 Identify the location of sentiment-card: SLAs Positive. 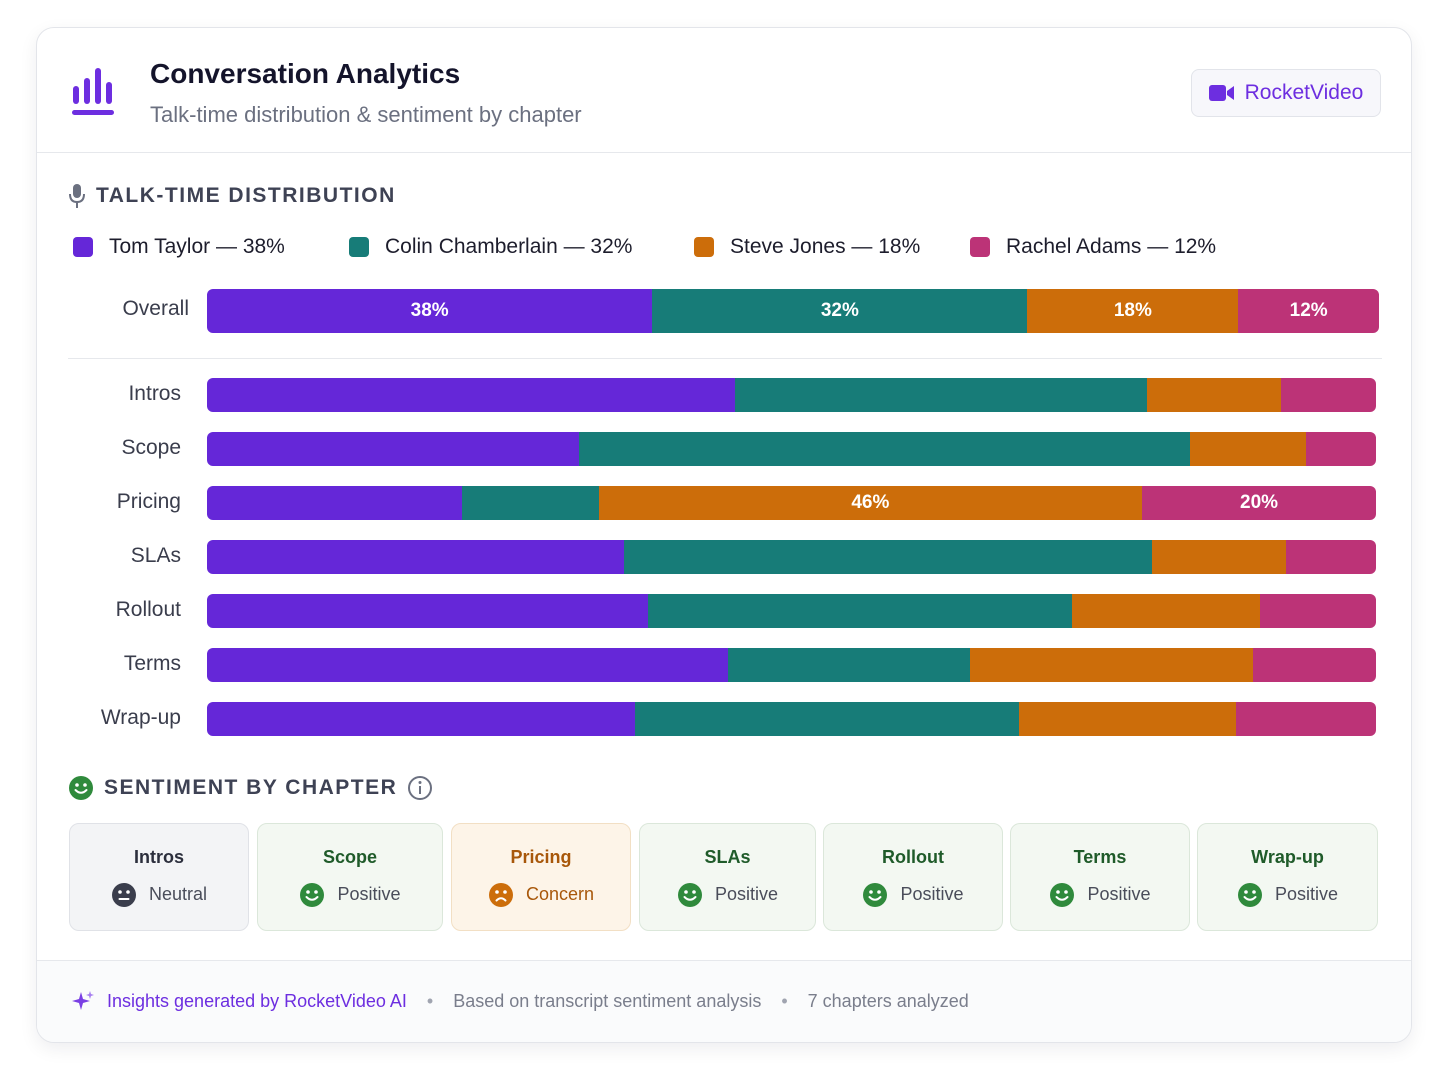
(727, 877).